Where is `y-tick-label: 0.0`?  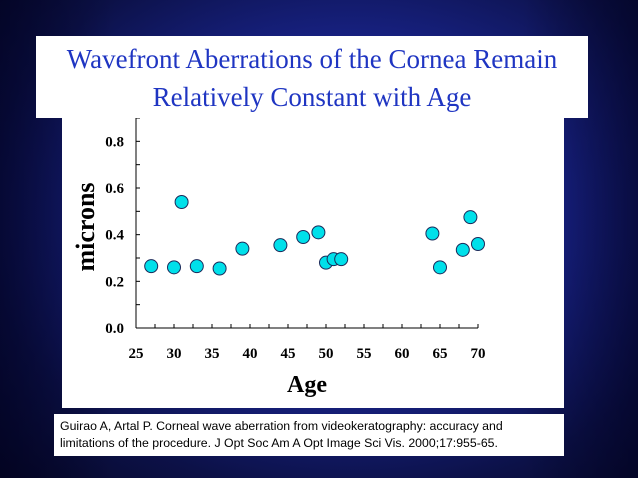 y-tick-label: 0.0 is located at coordinates (114, 329).